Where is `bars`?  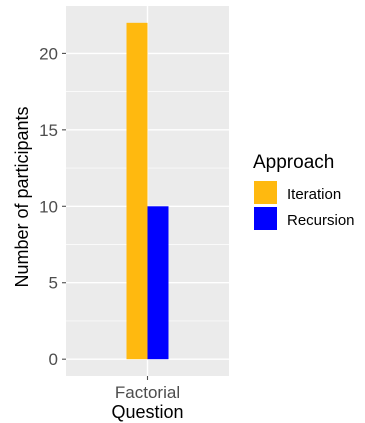
bars is located at coordinates (147, 191).